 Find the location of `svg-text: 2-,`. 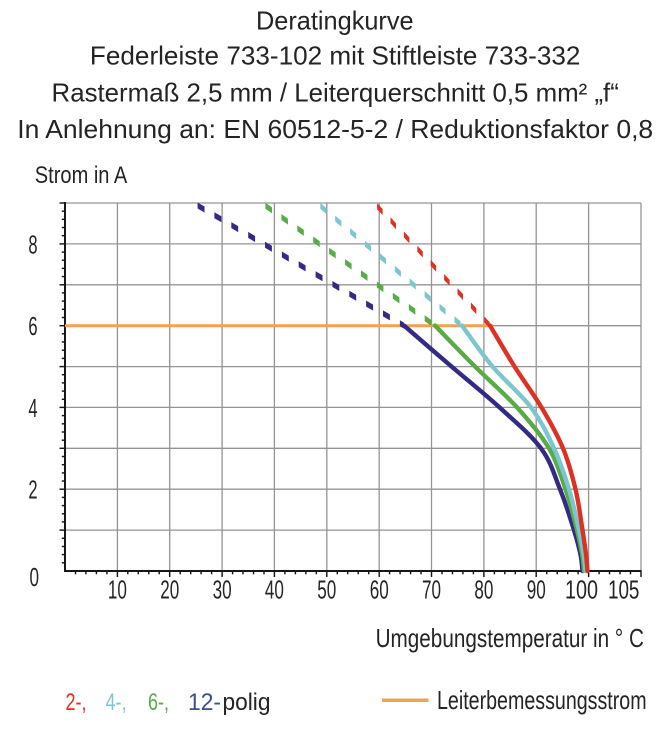

svg-text: 2-, is located at coordinates (76, 702).